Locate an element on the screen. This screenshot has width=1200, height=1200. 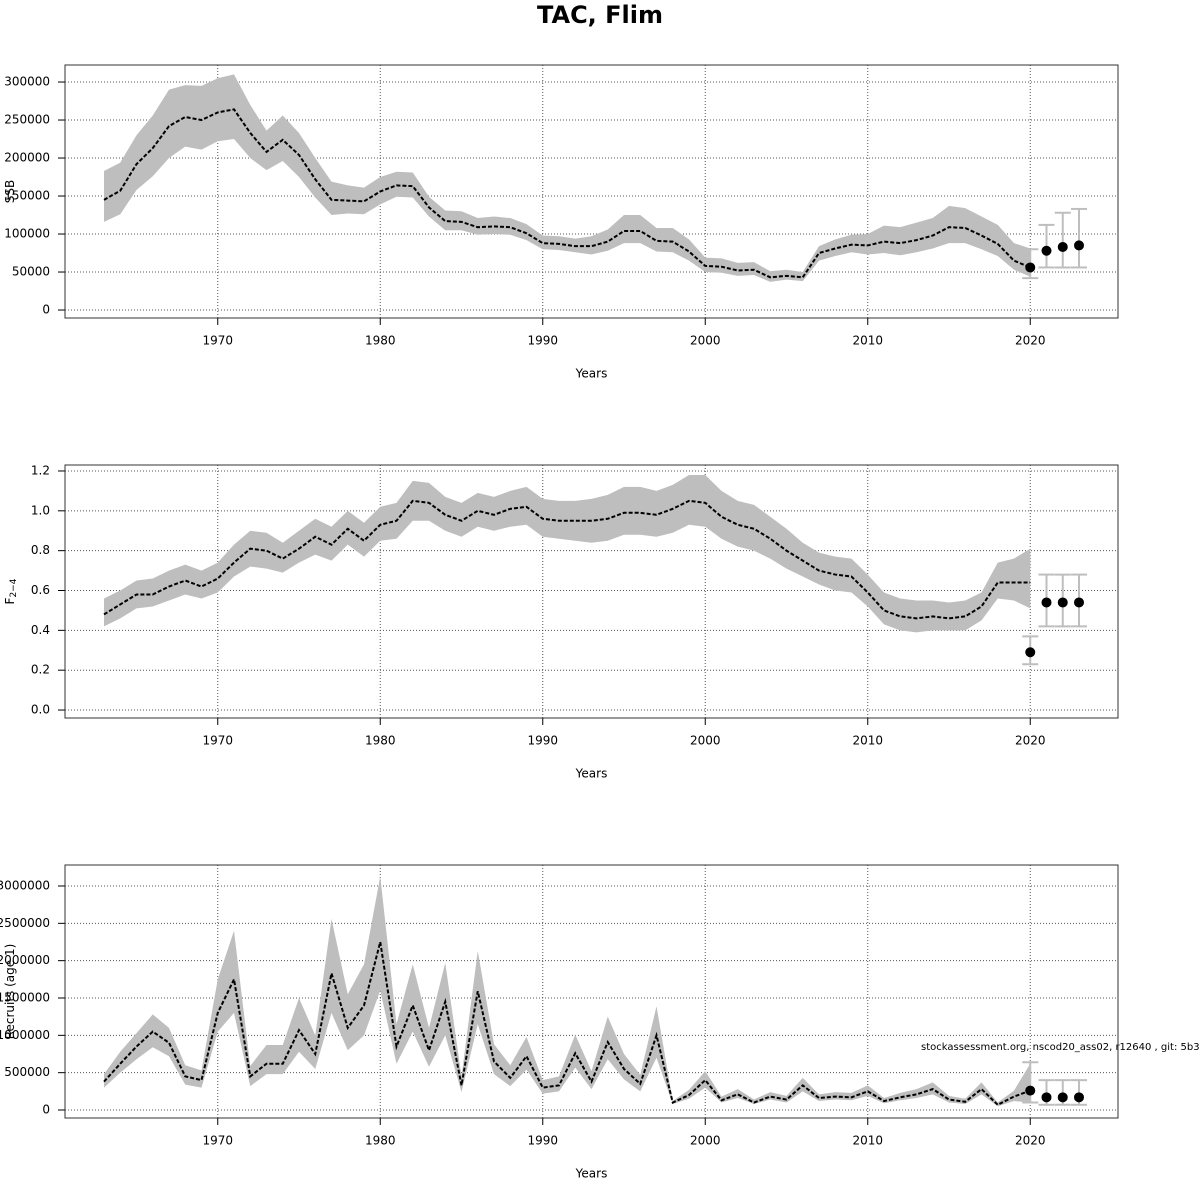
y-tick-label: 0.6 is located at coordinates (40, 590).